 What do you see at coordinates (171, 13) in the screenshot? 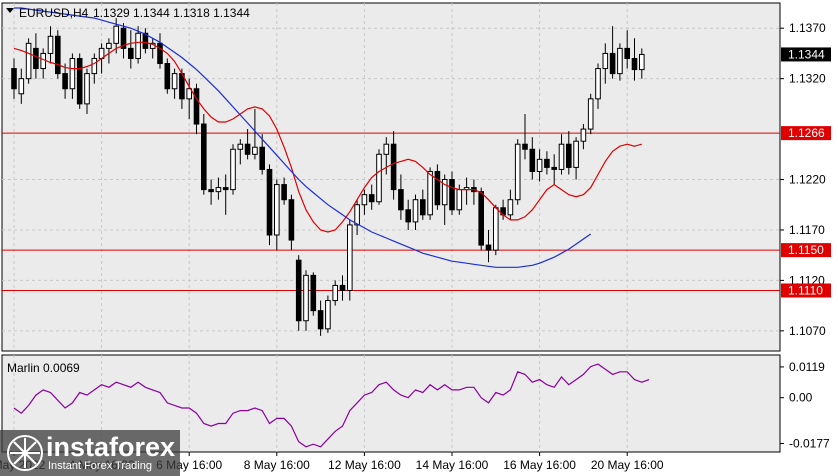
I see `ohlc-label: 1.1329 1.1344 1.1318 1.1344` at bounding box center [171, 13].